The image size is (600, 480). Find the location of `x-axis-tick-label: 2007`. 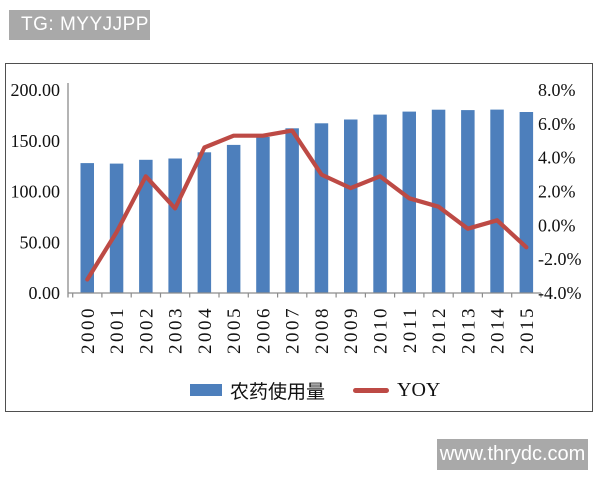

x-axis-tick-label: 2007 is located at coordinates (293, 330).